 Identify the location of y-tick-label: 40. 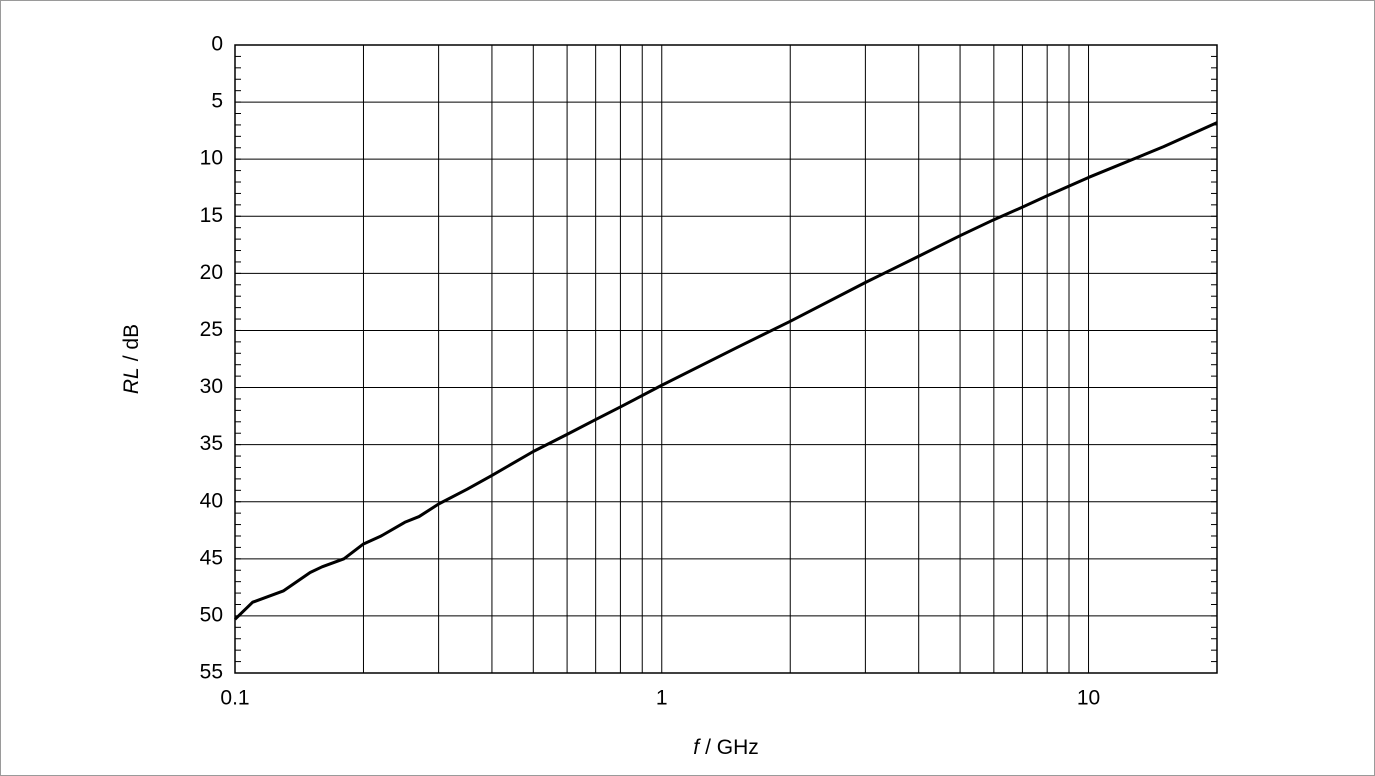
(211, 500).